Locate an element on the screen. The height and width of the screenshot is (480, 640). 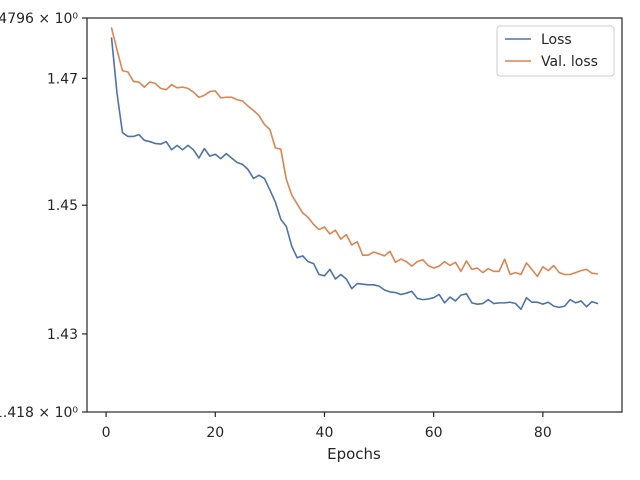
x-tick-label: 60 is located at coordinates (434, 433).